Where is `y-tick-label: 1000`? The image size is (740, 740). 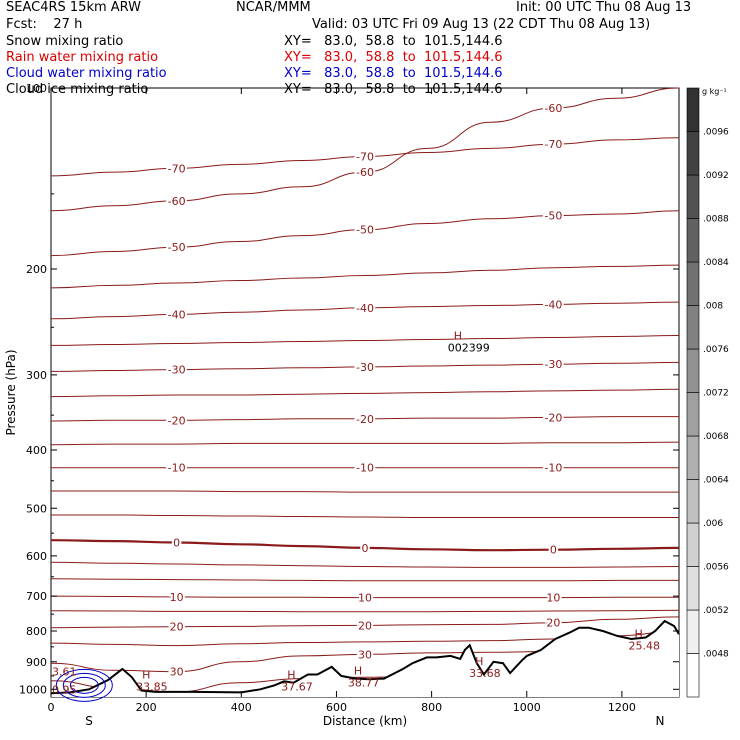 y-tick-label: 1000 is located at coordinates (33, 689).